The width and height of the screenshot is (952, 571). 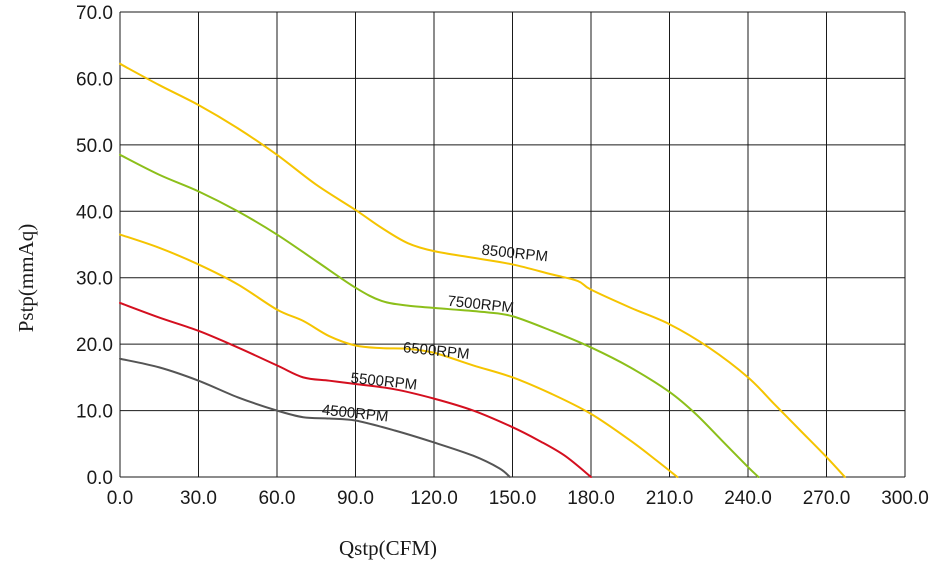 I want to click on x-tick-label: 210.0, so click(x=670, y=498).